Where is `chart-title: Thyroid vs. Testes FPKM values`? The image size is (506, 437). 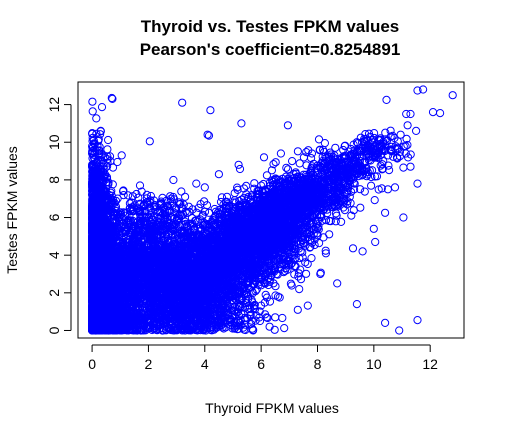 chart-title: Thyroid vs. Testes FPKM values is located at coordinates (270, 26).